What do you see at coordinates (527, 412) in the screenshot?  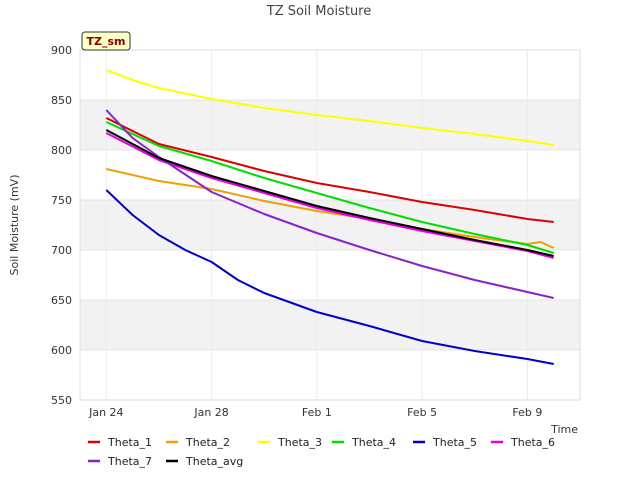 I see `x-tick-label: Feb 9` at bounding box center [527, 412].